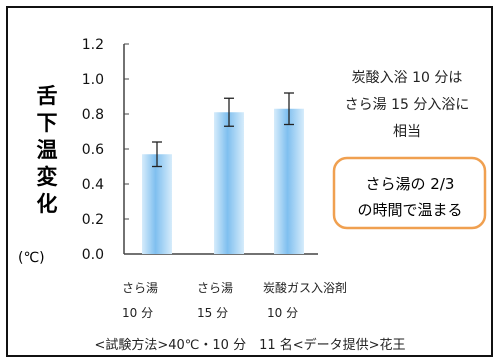  Describe the element at coordinates (31, 258) in the screenshot. I see `y-axis-unit: (℃)` at that location.